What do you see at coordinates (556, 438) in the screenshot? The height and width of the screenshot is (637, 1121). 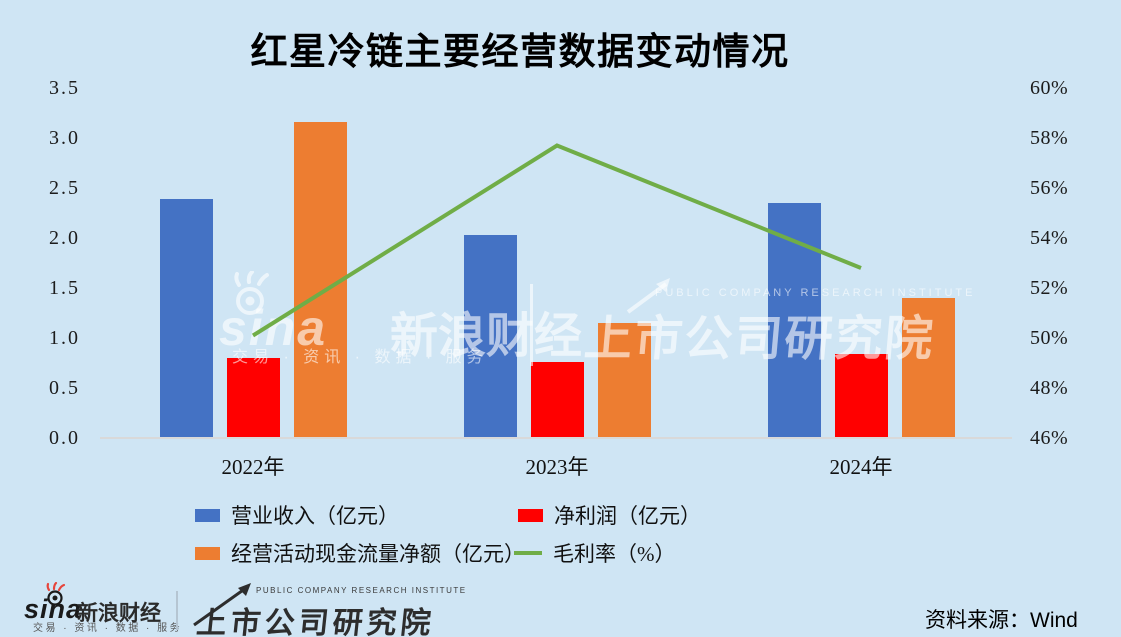 I see `x-axis-line` at bounding box center [556, 438].